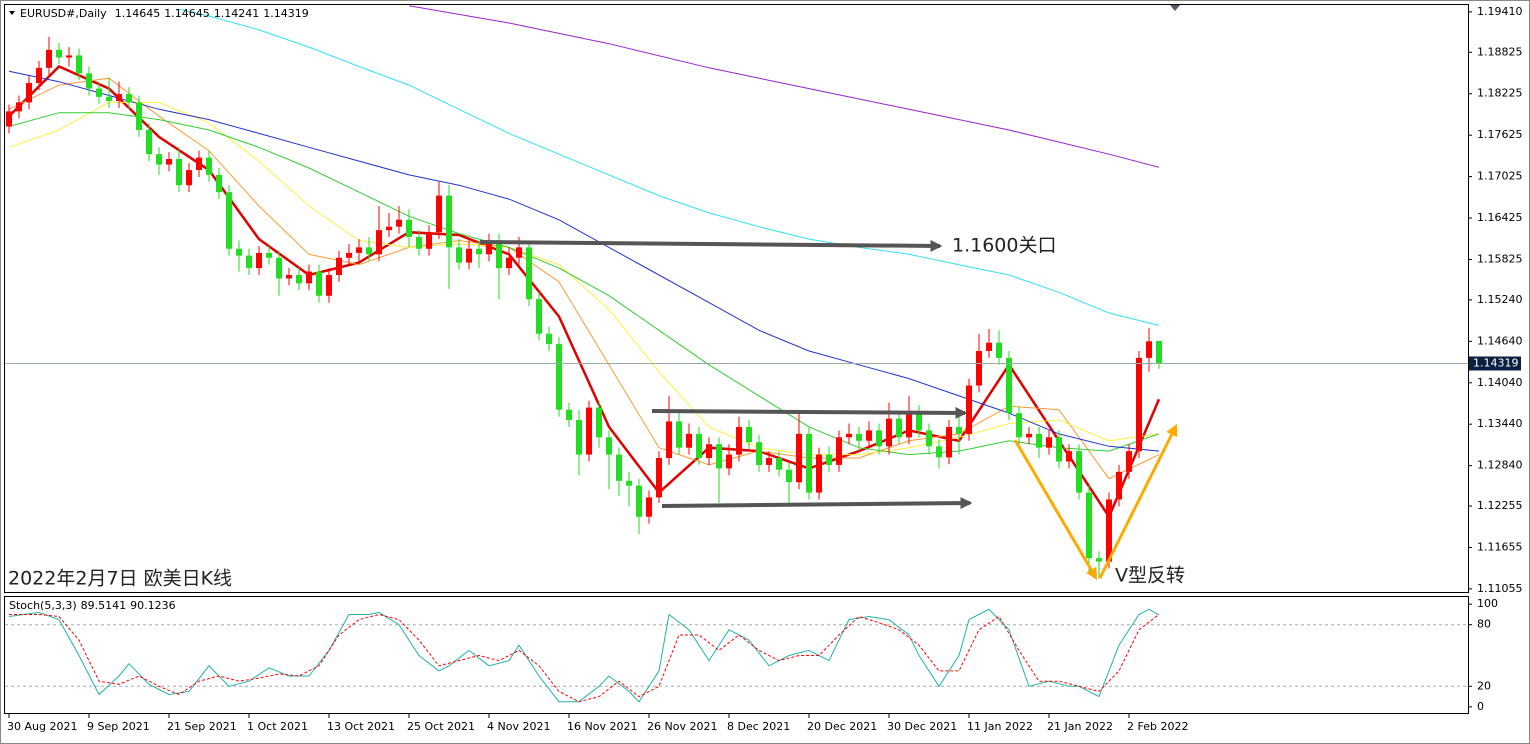 The height and width of the screenshot is (744, 1530). What do you see at coordinates (1484, 685) in the screenshot?
I see `y-tick-label: 20` at bounding box center [1484, 685].